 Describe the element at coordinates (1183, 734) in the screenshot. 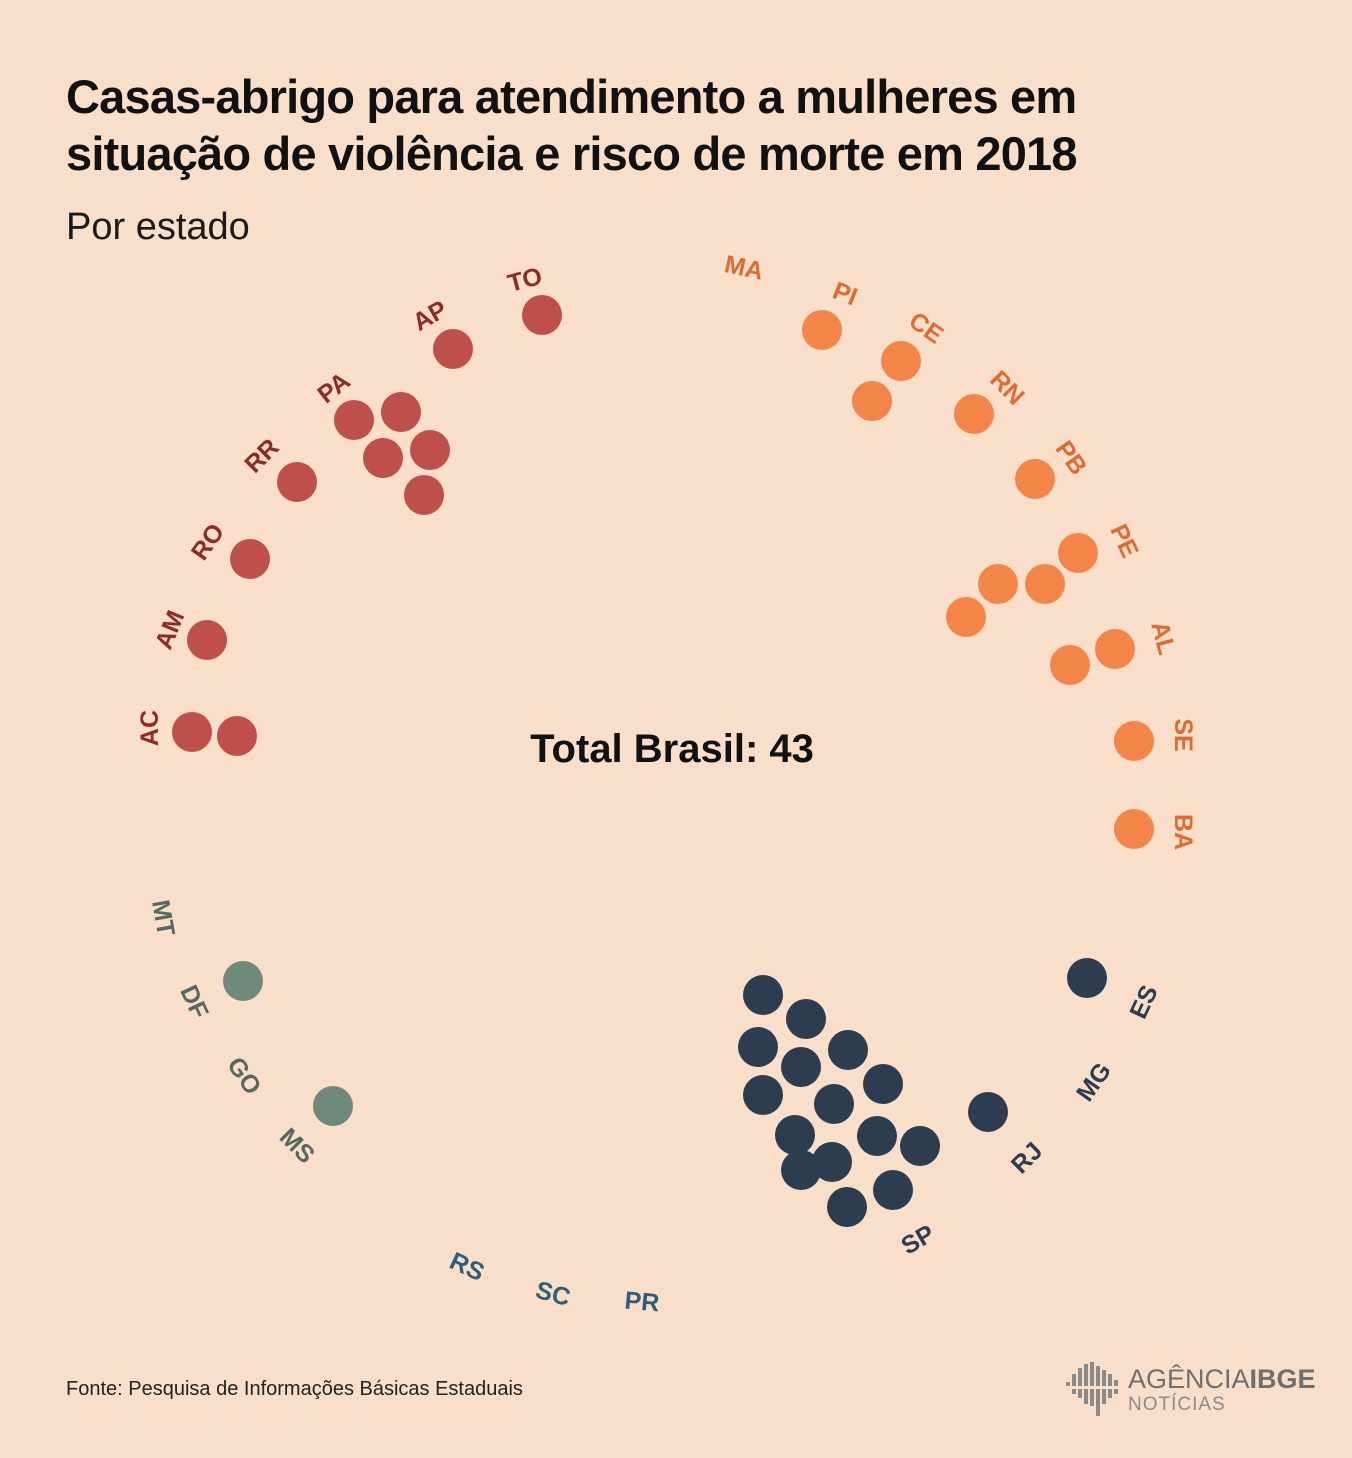

I see `label-se: SE` at that location.